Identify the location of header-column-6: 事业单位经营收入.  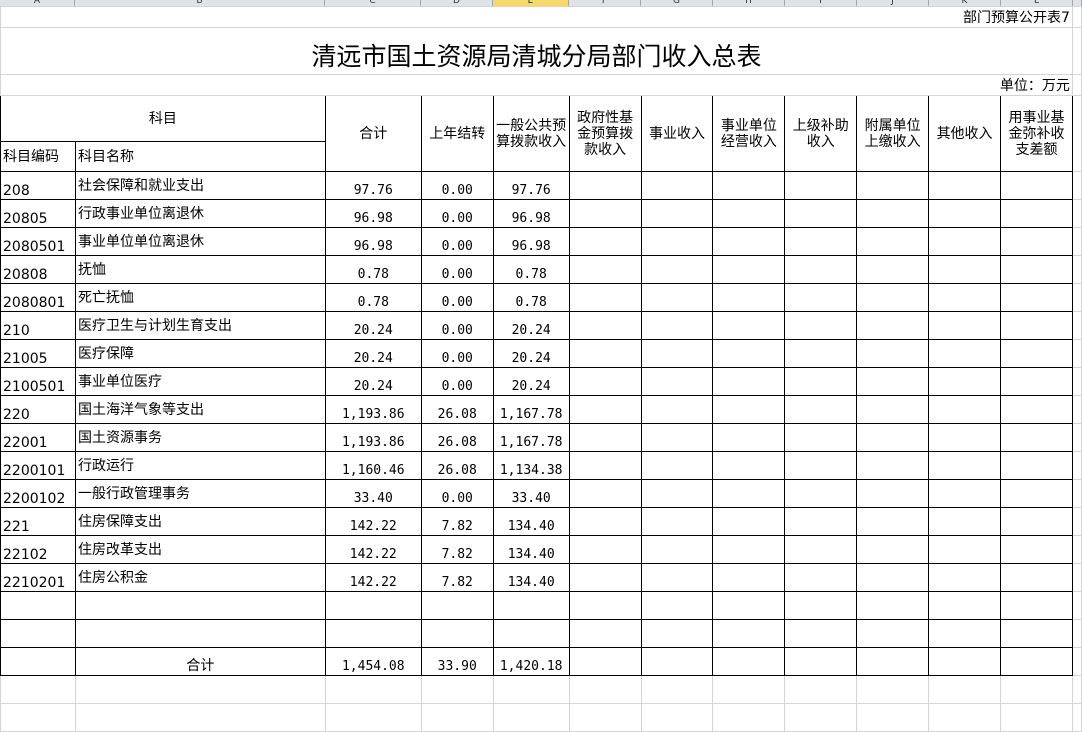
(749, 133).